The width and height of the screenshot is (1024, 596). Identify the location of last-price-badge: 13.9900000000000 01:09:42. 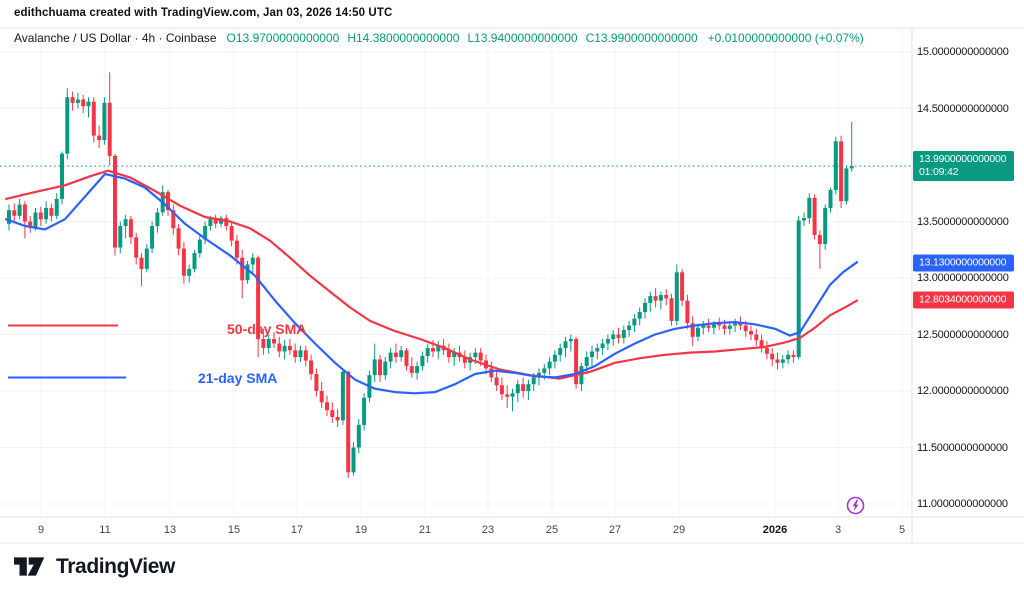
(963, 166).